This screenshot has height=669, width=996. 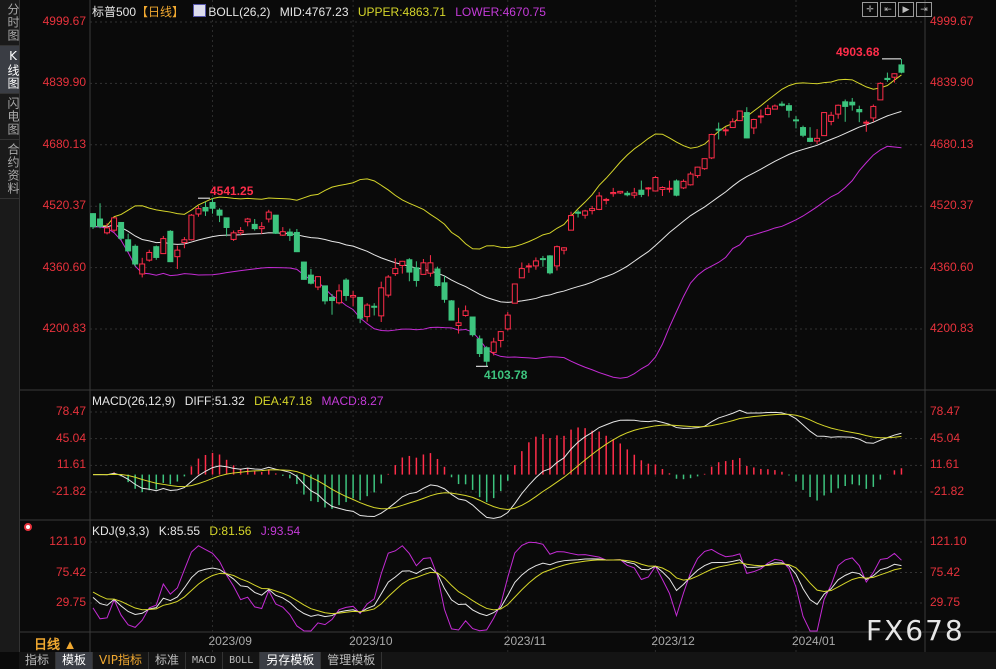 I want to click on price-tick-right: 4839.90, so click(x=952, y=82).